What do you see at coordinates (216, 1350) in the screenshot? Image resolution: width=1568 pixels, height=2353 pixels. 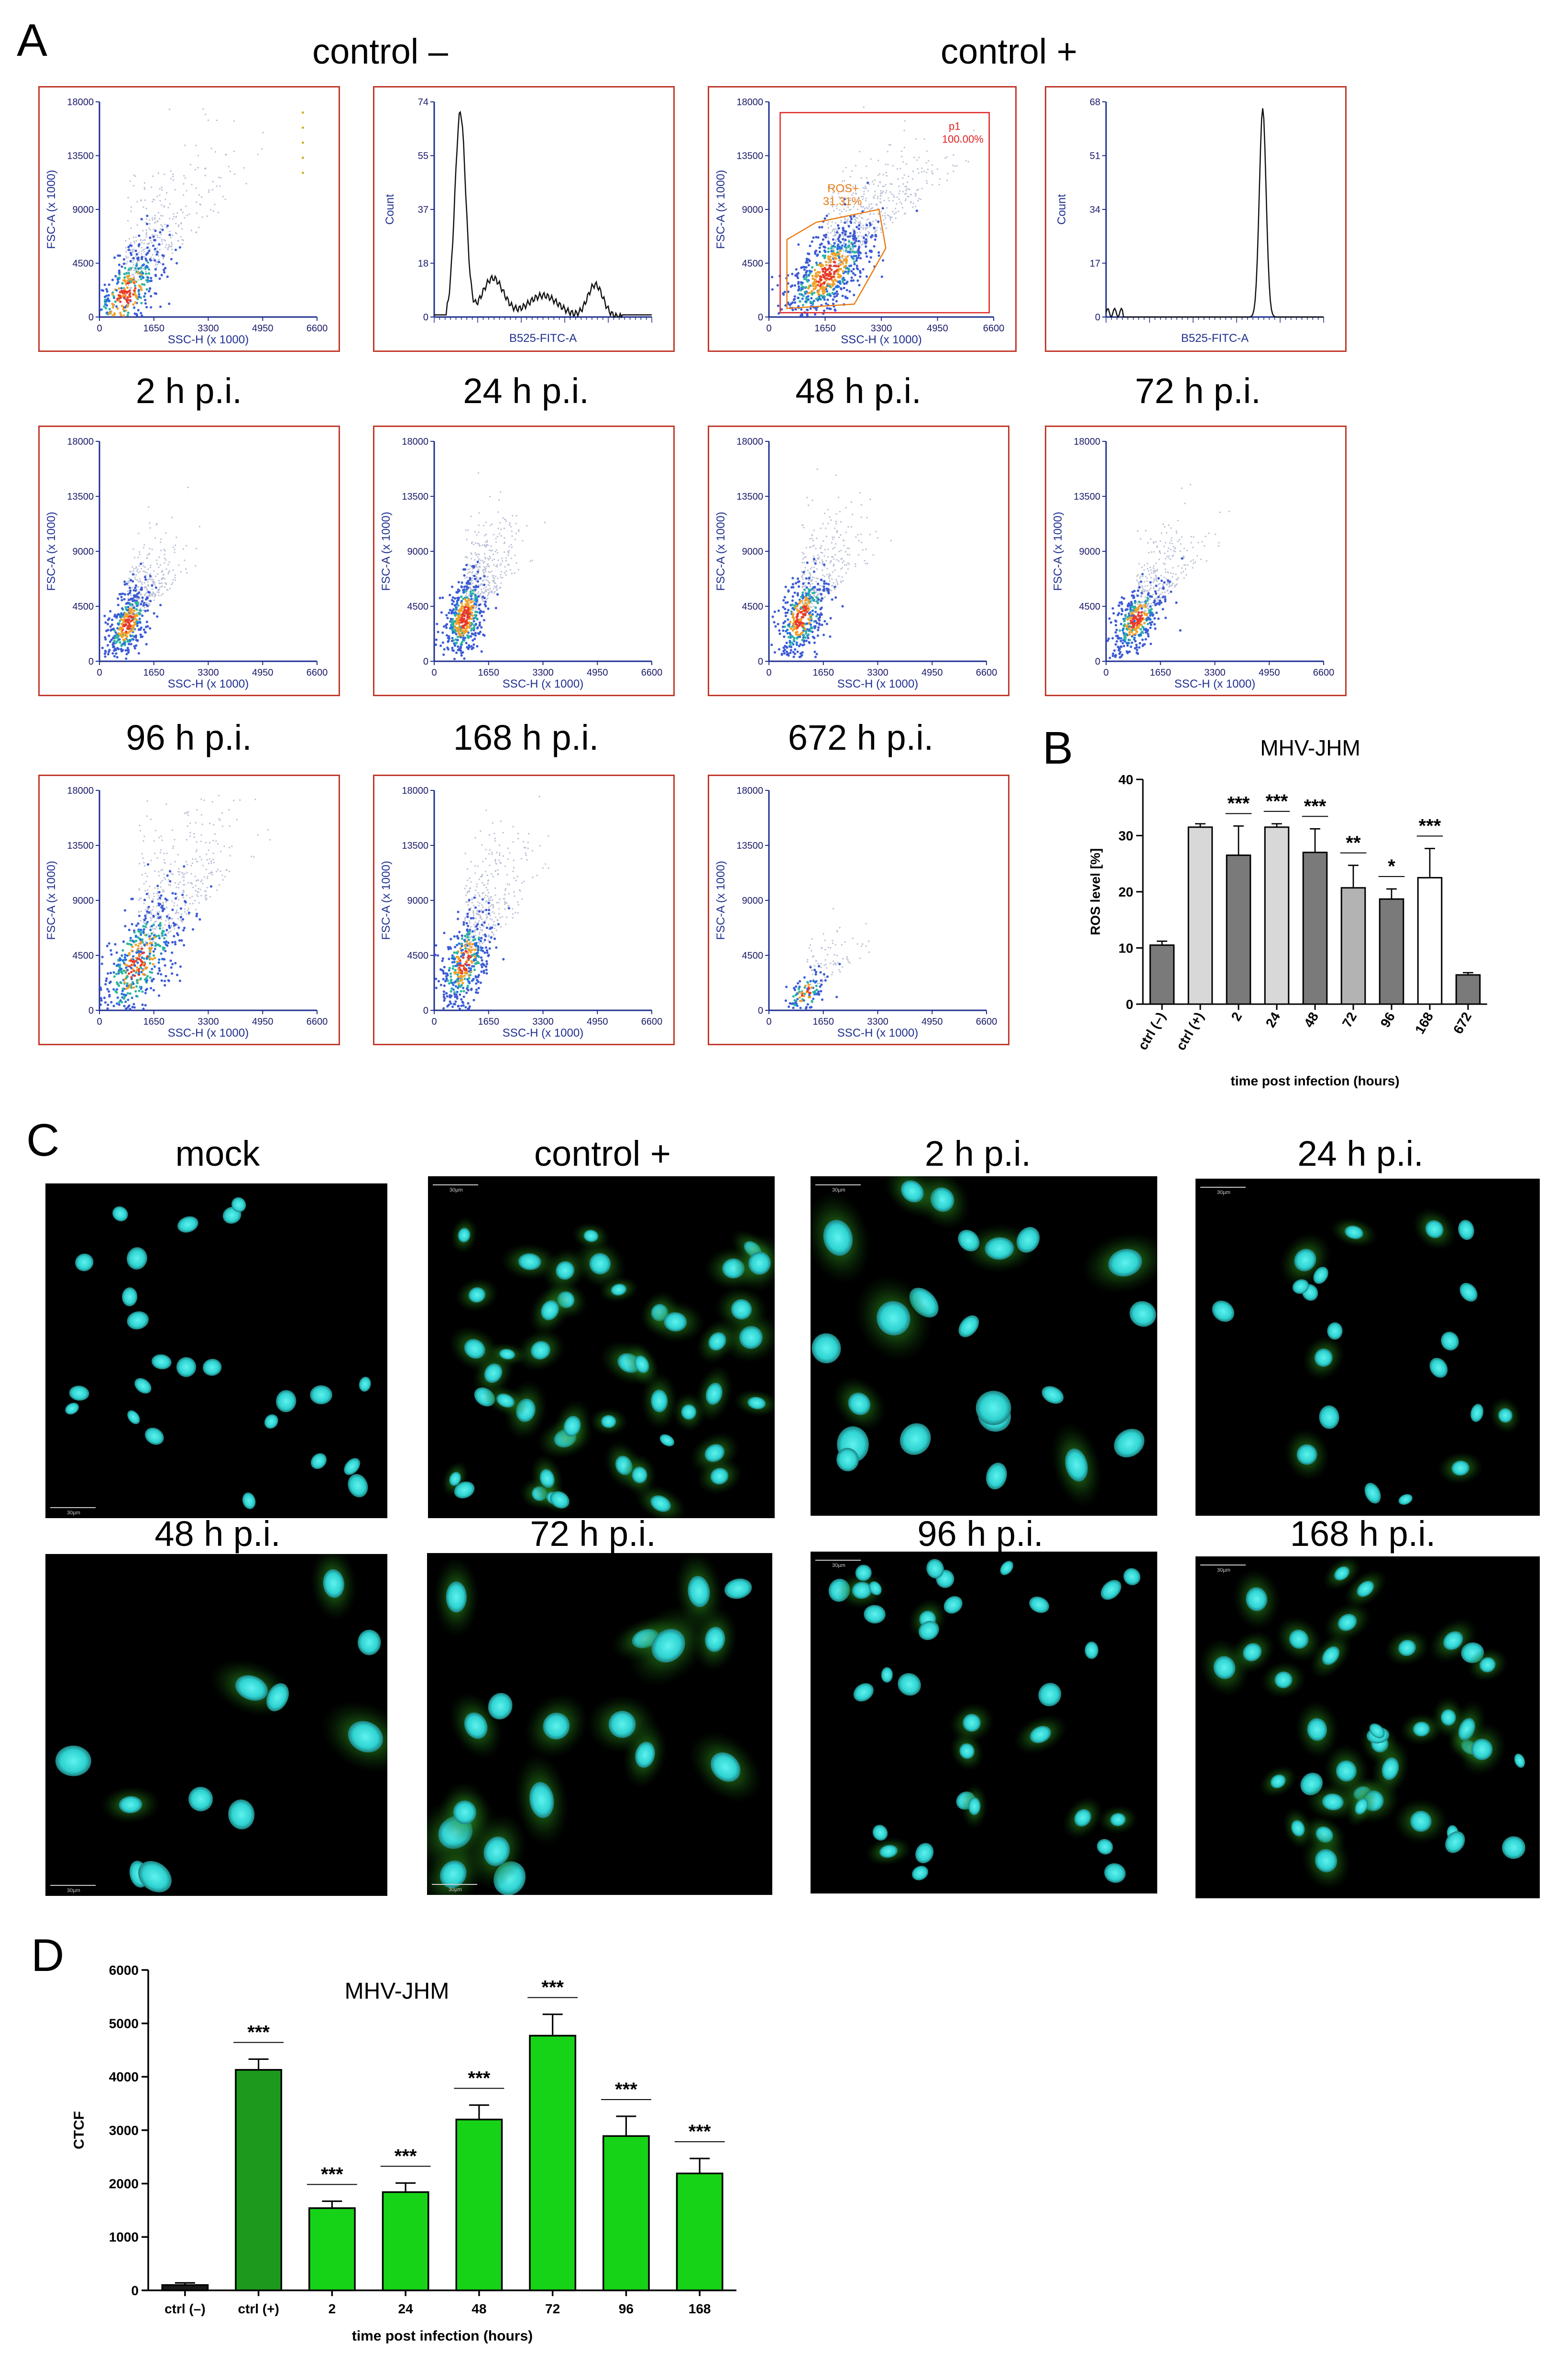 I see `micro-mock: 30µm` at bounding box center [216, 1350].